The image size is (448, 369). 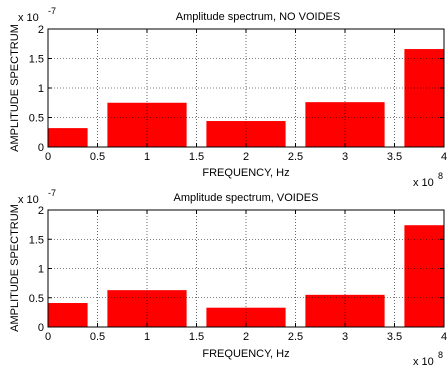 What do you see at coordinates (345, 310) in the screenshot?
I see `bar: 3: 0.55` at bounding box center [345, 310].